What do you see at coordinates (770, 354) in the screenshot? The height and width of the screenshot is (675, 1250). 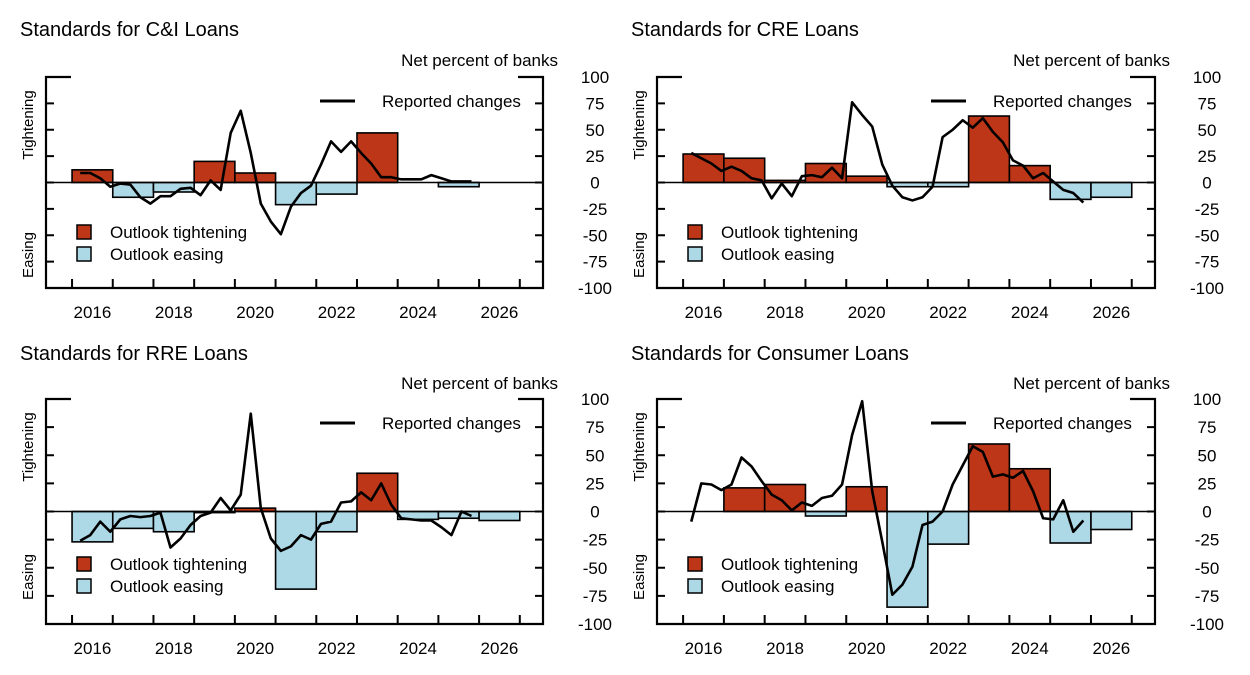 I see `chart-title: Standards for Consumer Loans` at bounding box center [770, 354].